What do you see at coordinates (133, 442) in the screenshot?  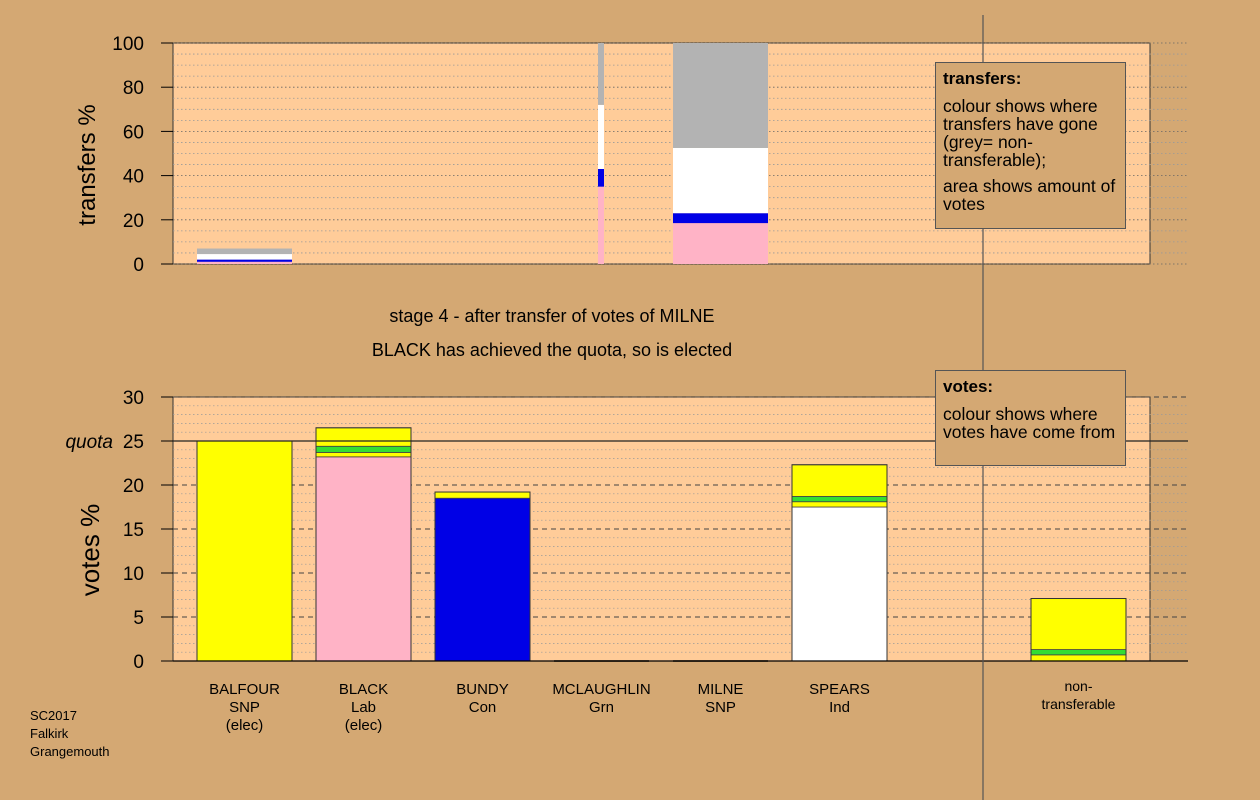 I see `bottom-y-tick-label: 25` at bounding box center [133, 442].